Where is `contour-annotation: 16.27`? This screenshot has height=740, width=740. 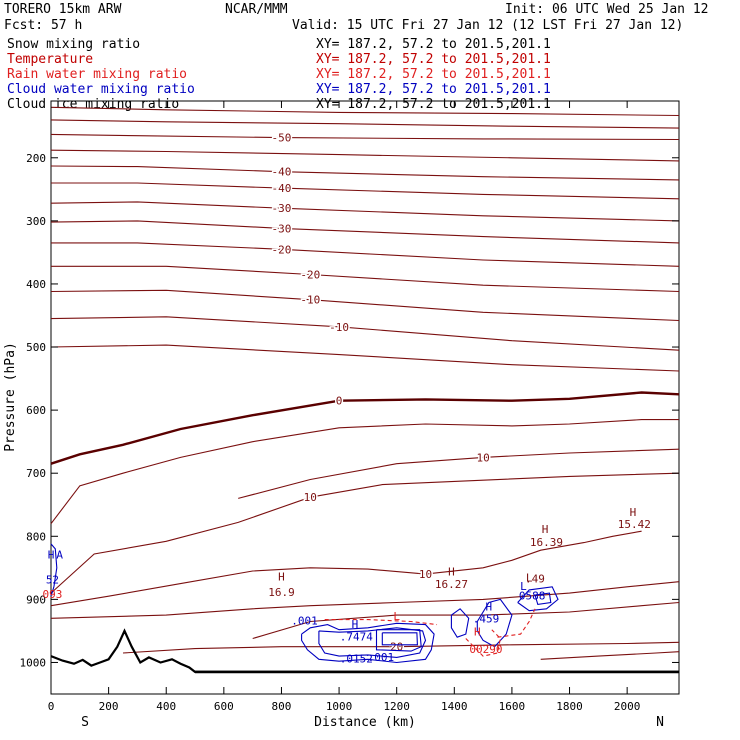
contour-annotation: 16.27 is located at coordinates (451, 584).